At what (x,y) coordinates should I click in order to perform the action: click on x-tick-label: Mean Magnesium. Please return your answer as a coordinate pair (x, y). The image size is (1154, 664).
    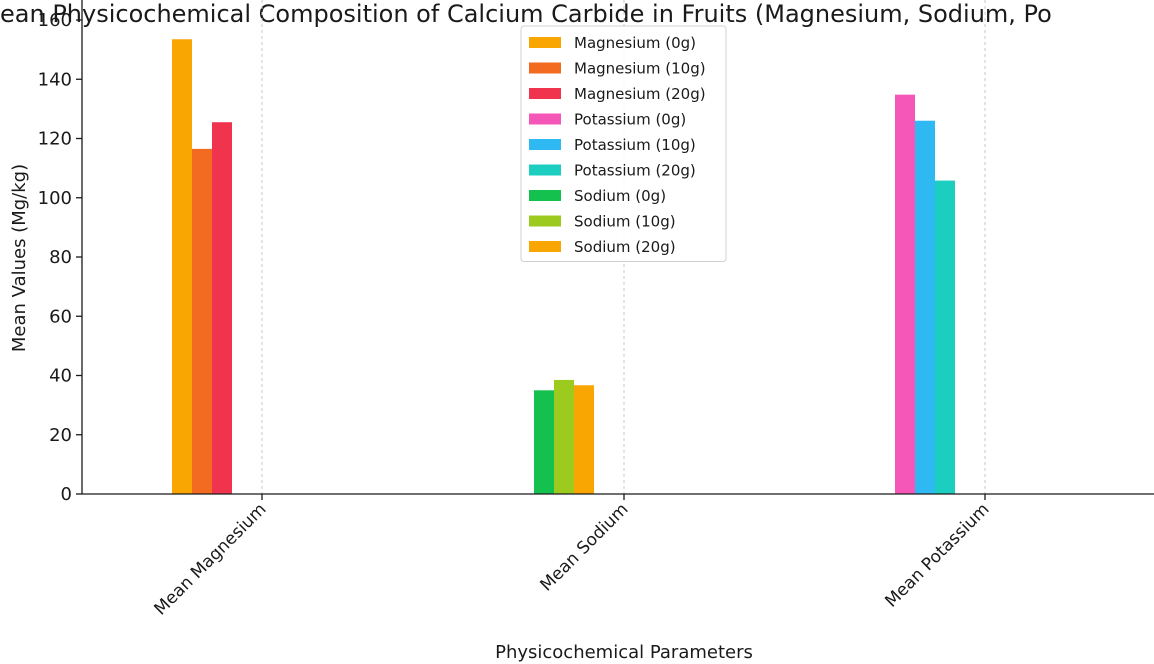
    Looking at the image, I should click on (211, 559).